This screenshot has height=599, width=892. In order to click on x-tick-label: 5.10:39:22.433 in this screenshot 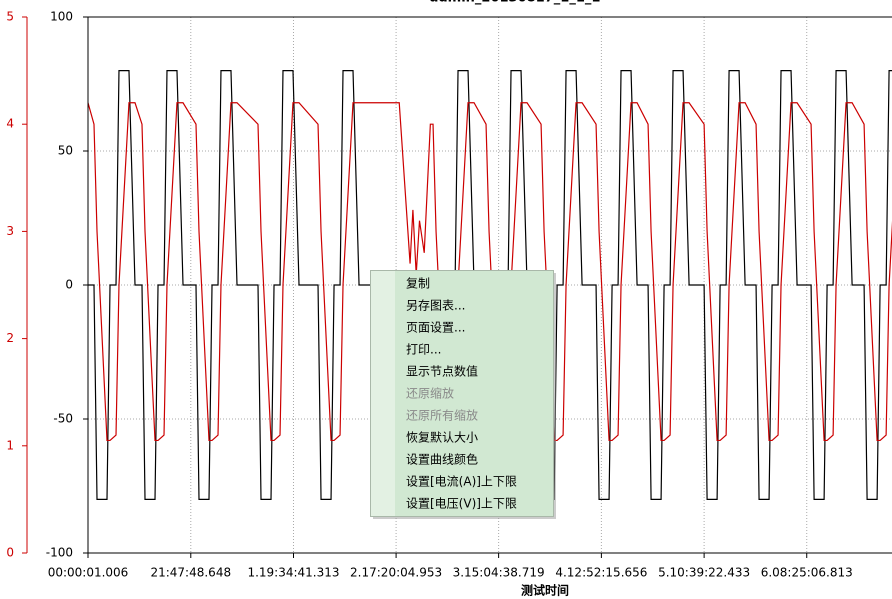, I will do `click(704, 573)`.